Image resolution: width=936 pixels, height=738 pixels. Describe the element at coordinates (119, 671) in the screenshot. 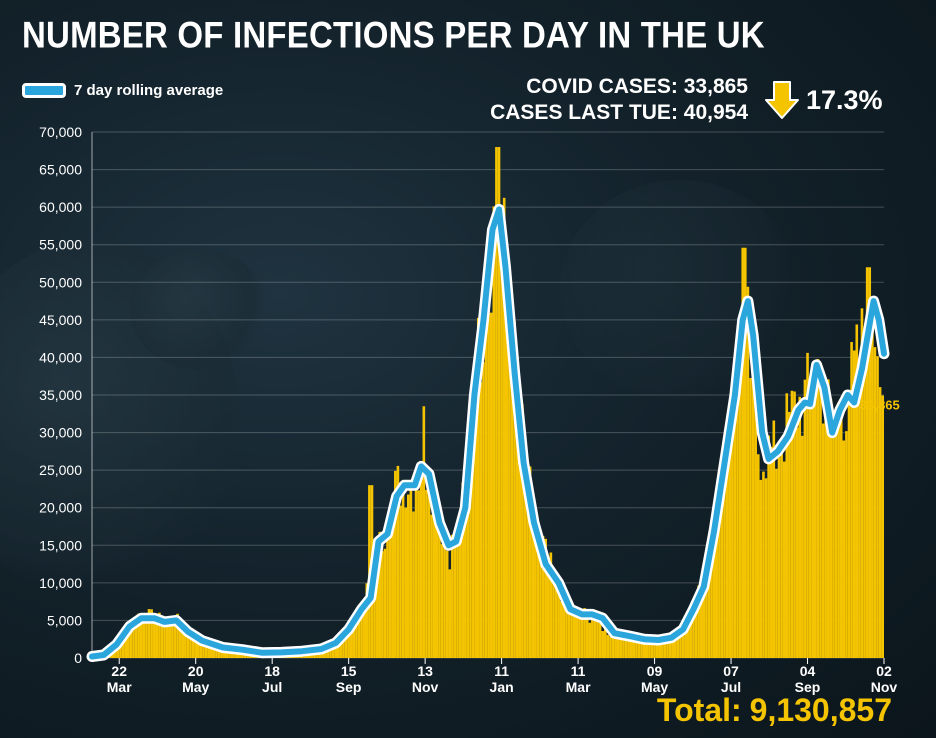

I see `x-tick-day: 22` at that location.